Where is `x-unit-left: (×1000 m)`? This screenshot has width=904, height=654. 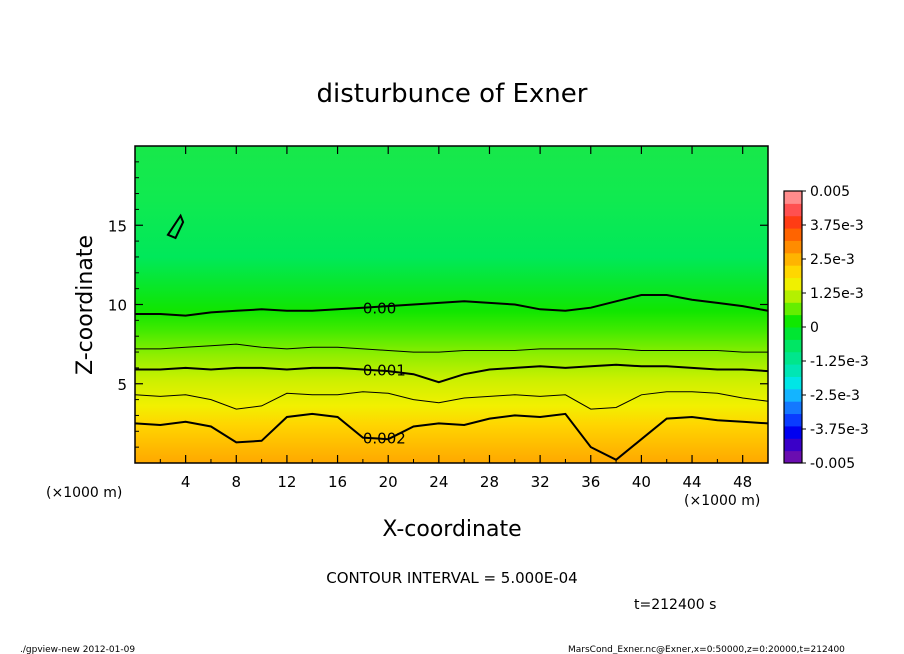 x-unit-left: (×1000 m) is located at coordinates (84, 493).